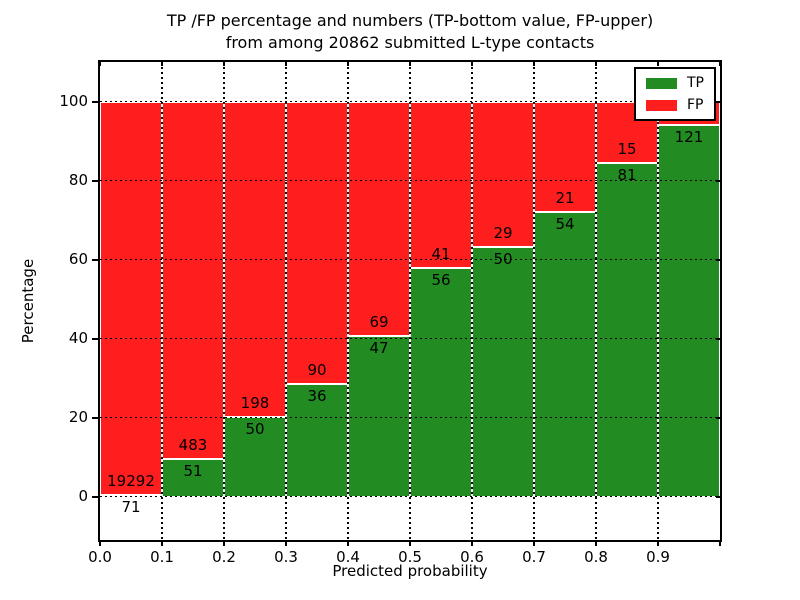 The width and height of the screenshot is (800, 600). Describe the element at coordinates (348, 557) in the screenshot. I see `x-tick-label: 0.4` at that location.